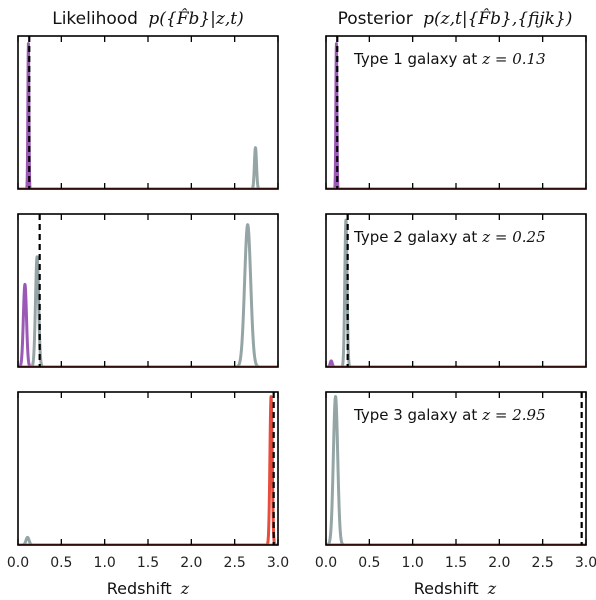  I want to click on annotation-row-3: Type 3 galaxy at z = 2.95, so click(449, 415).